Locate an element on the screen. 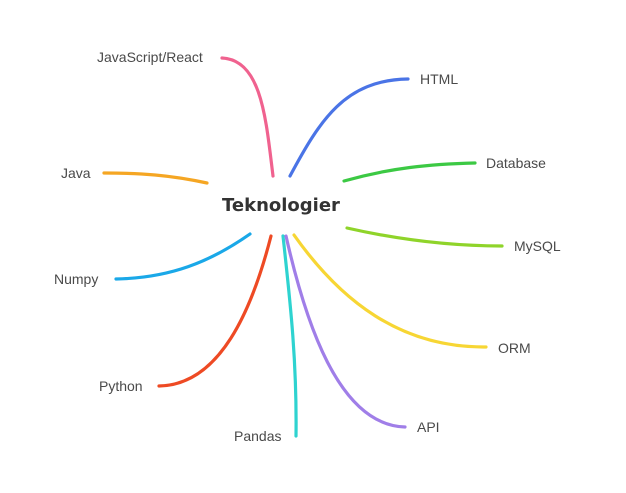 Image resolution: width=626 pixels, height=493 pixels. branch-line-python is located at coordinates (215, 311).